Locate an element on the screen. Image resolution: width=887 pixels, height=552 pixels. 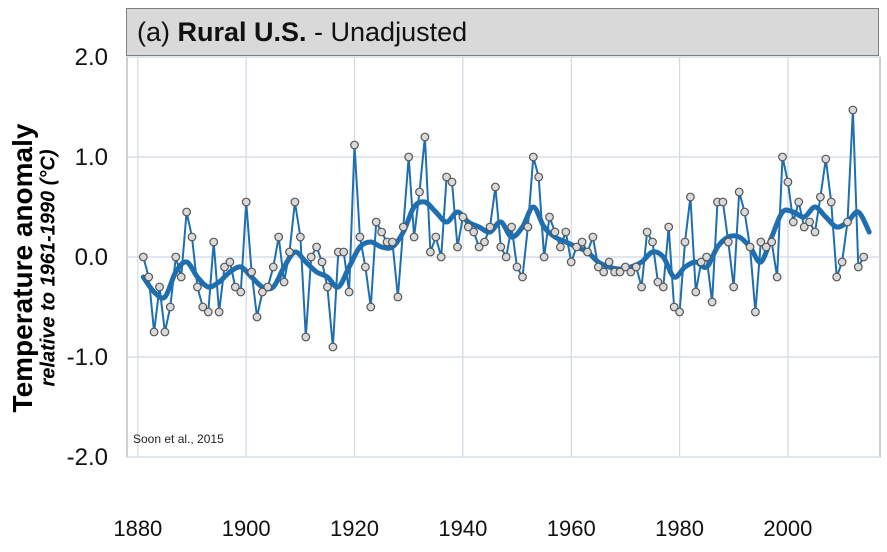
chart-title-prefix: (a) is located at coordinates (157, 32).